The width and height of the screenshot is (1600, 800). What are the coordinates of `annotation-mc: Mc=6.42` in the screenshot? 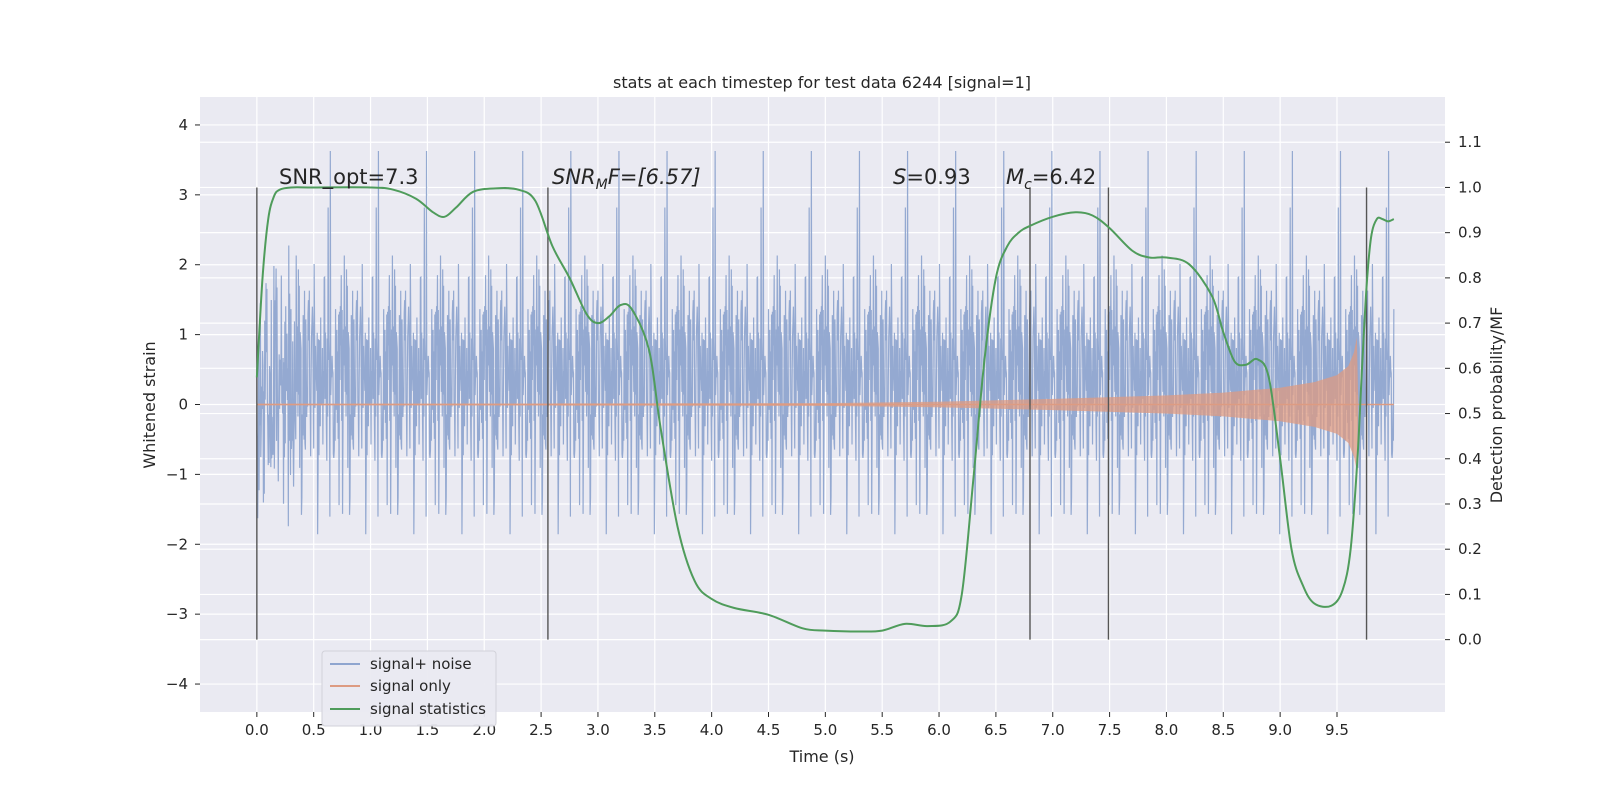 It's located at (1051, 179).